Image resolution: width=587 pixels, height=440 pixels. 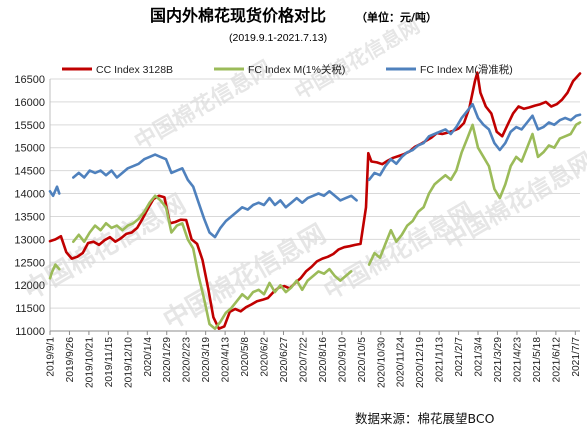 What do you see at coordinates (296, 69) in the screenshot?
I see `legend-label-fc-index-1pct: FC Index M(1%关税)` at bounding box center [296, 69].